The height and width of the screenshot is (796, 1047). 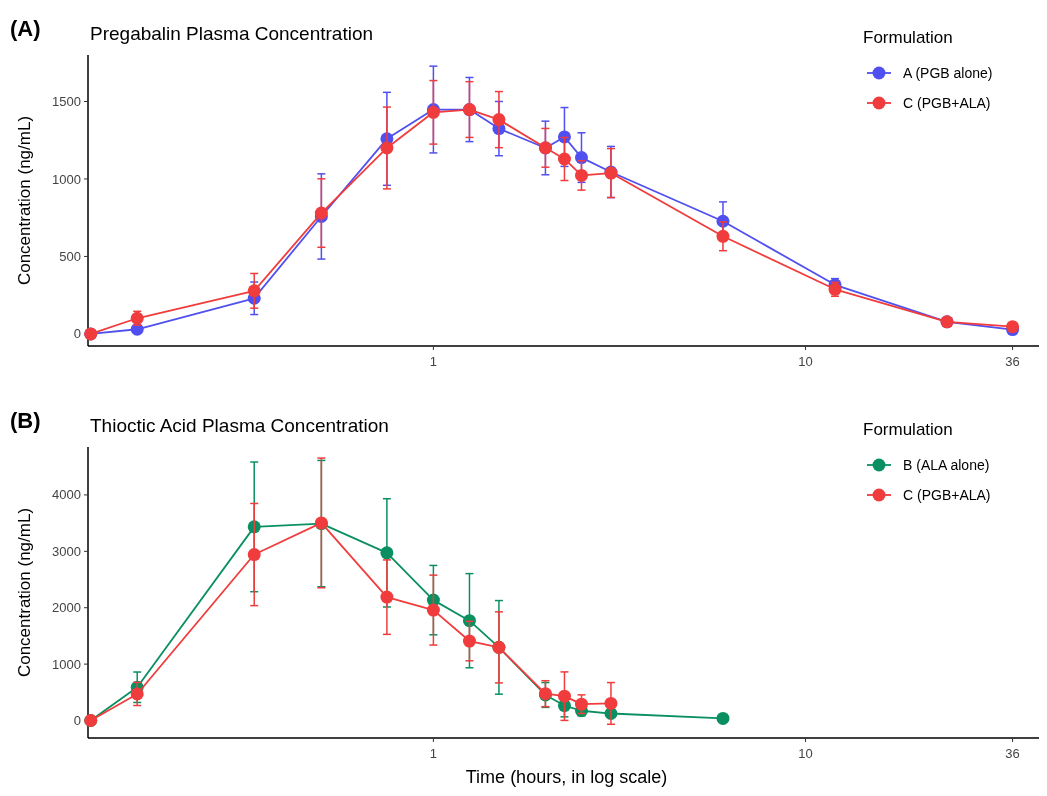 What do you see at coordinates (66, 495) in the screenshot?
I see `y-tick-label: 4000` at bounding box center [66, 495].